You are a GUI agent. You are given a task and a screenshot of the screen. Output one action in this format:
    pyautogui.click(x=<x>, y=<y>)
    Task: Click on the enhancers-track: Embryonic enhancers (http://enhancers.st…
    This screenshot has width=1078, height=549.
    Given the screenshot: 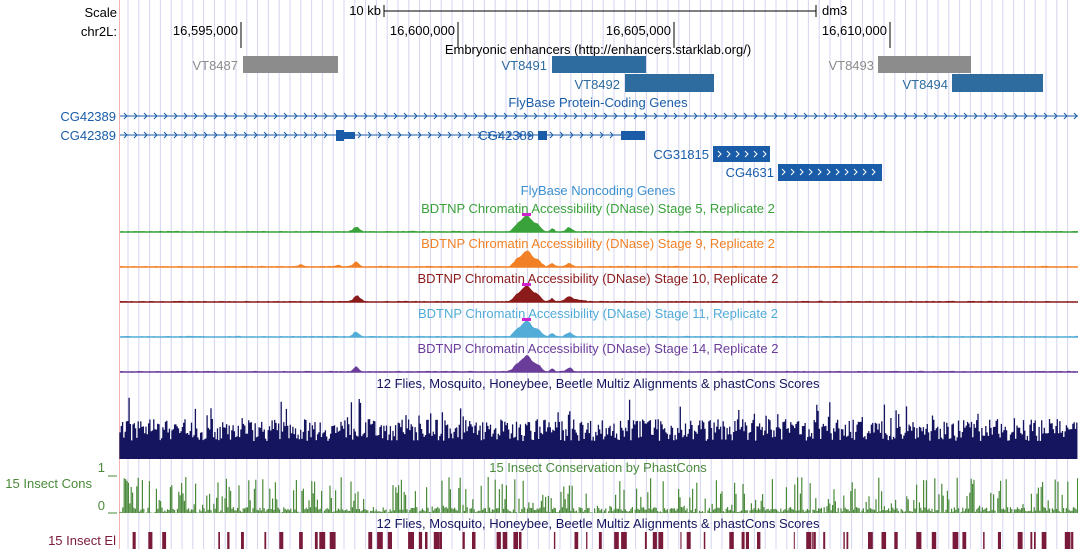 What is the action you would take?
    pyautogui.click(x=617, y=67)
    